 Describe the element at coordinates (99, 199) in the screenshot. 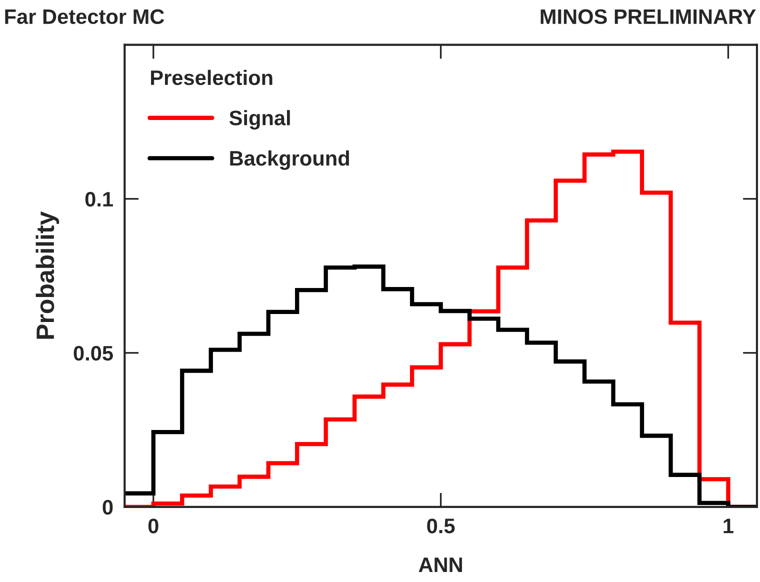

I see `y-tick-label: 0.1` at that location.